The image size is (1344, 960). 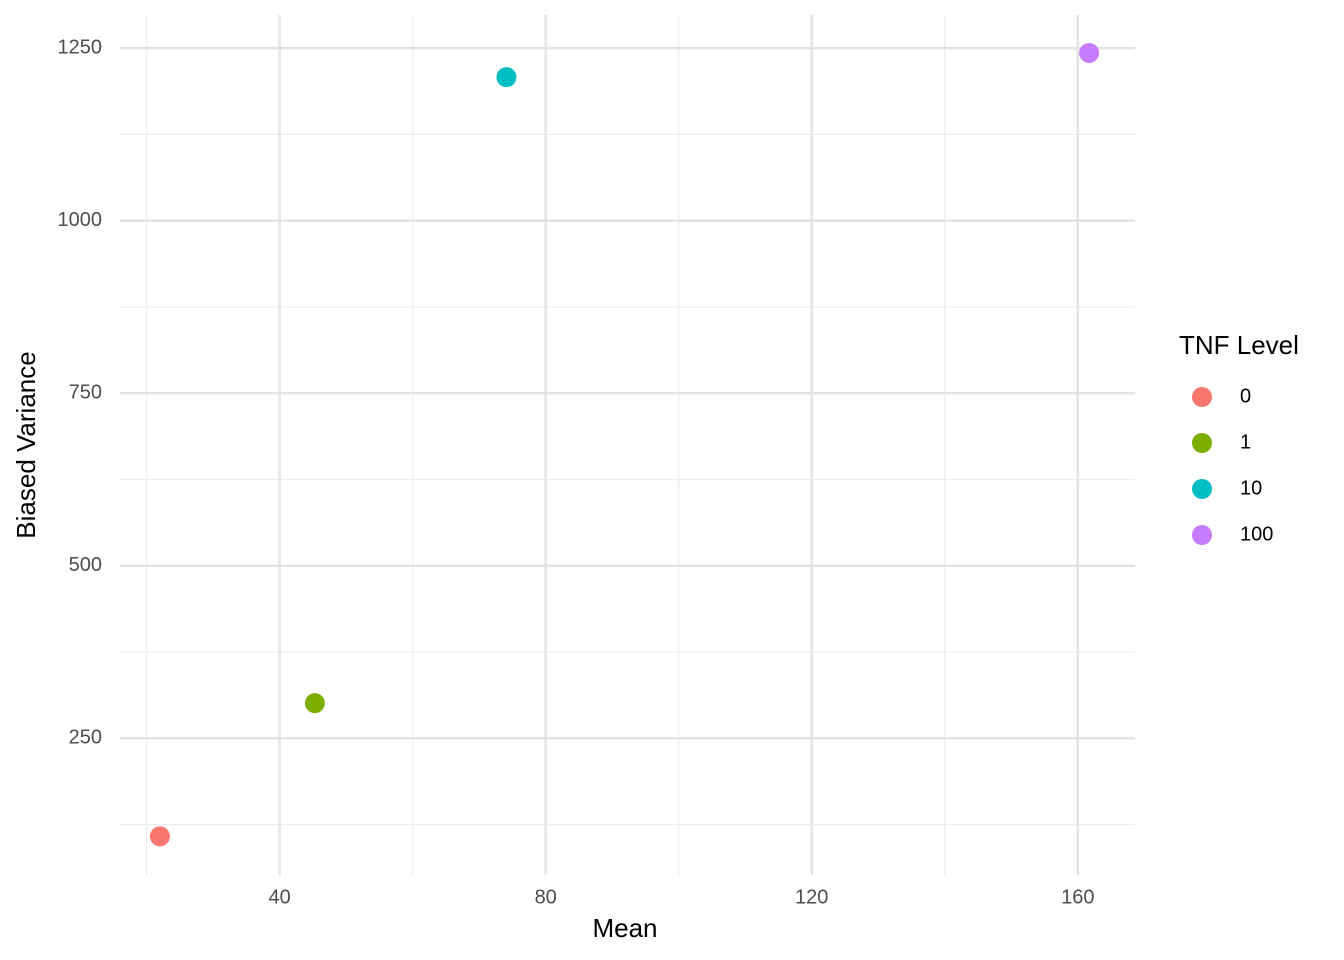 I want to click on x-tick-label: 80, so click(x=546, y=897).